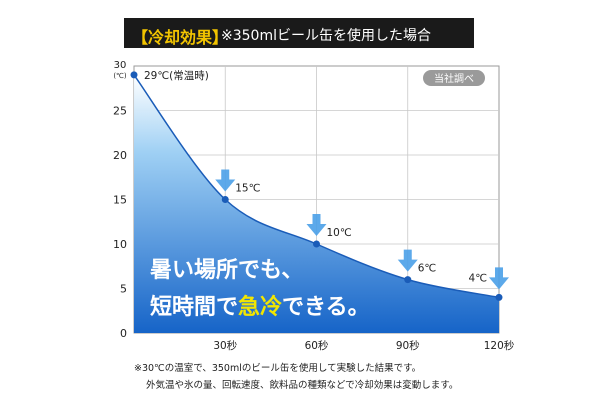 This screenshot has height=400, width=600. What do you see at coordinates (123, 289) in the screenshot?
I see `y-tick-label: 5` at bounding box center [123, 289].